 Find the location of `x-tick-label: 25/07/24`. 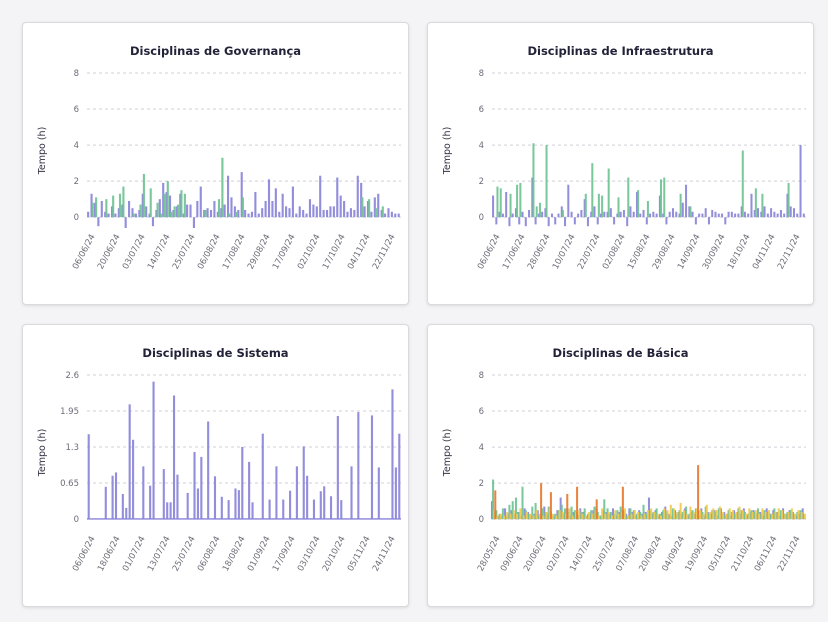

x-tick-label: 25/07/24 is located at coordinates (184, 554).